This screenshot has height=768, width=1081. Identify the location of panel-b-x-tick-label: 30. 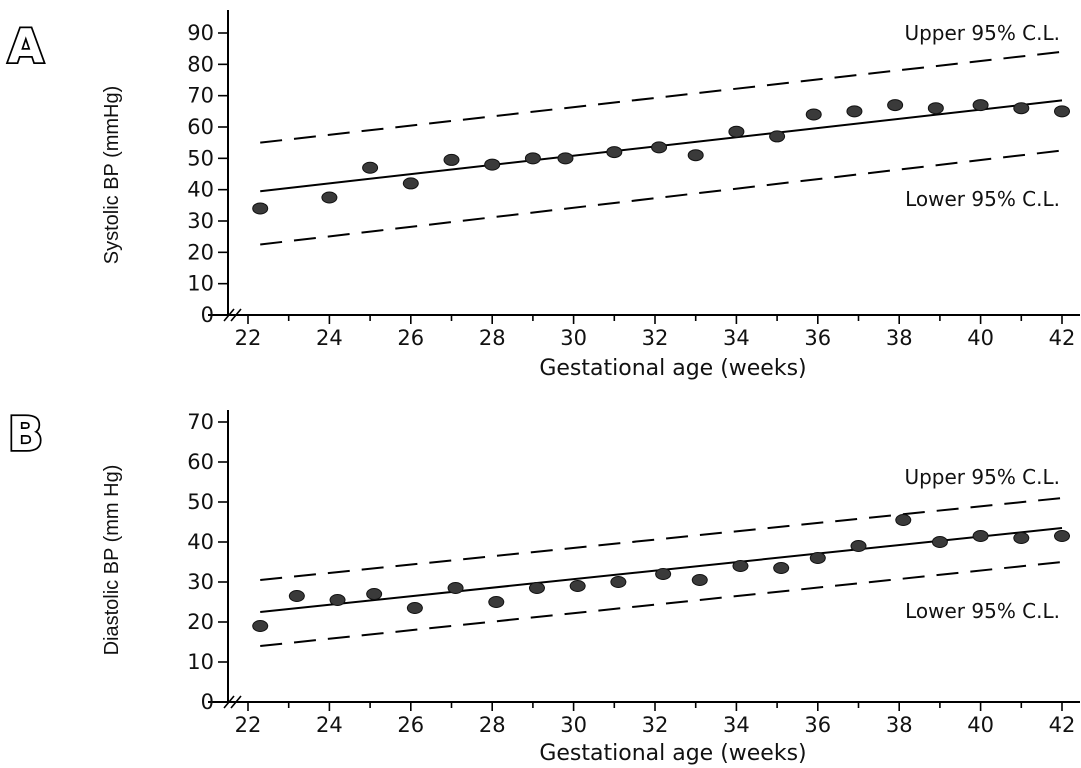
(573, 725).